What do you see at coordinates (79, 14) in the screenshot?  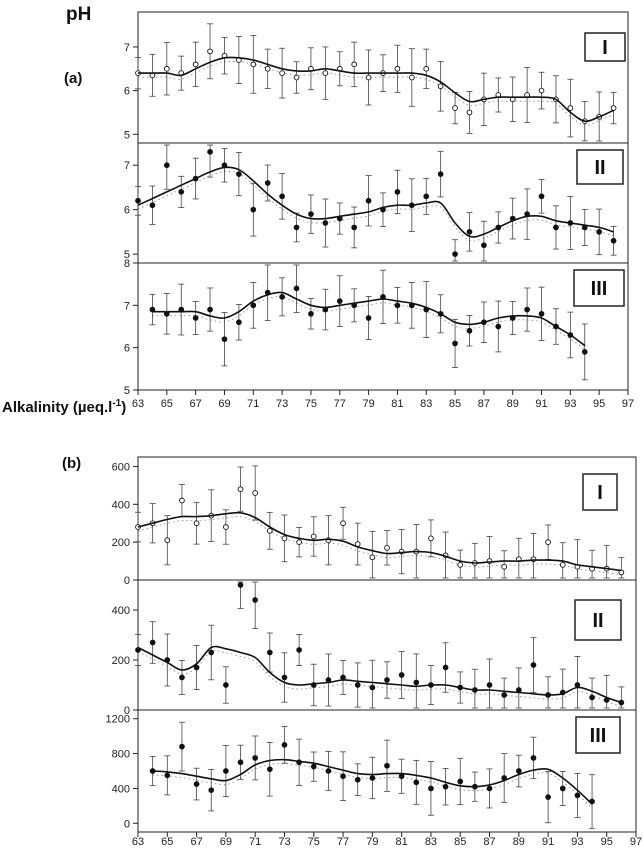 I see `ph-title: pH` at bounding box center [79, 14].